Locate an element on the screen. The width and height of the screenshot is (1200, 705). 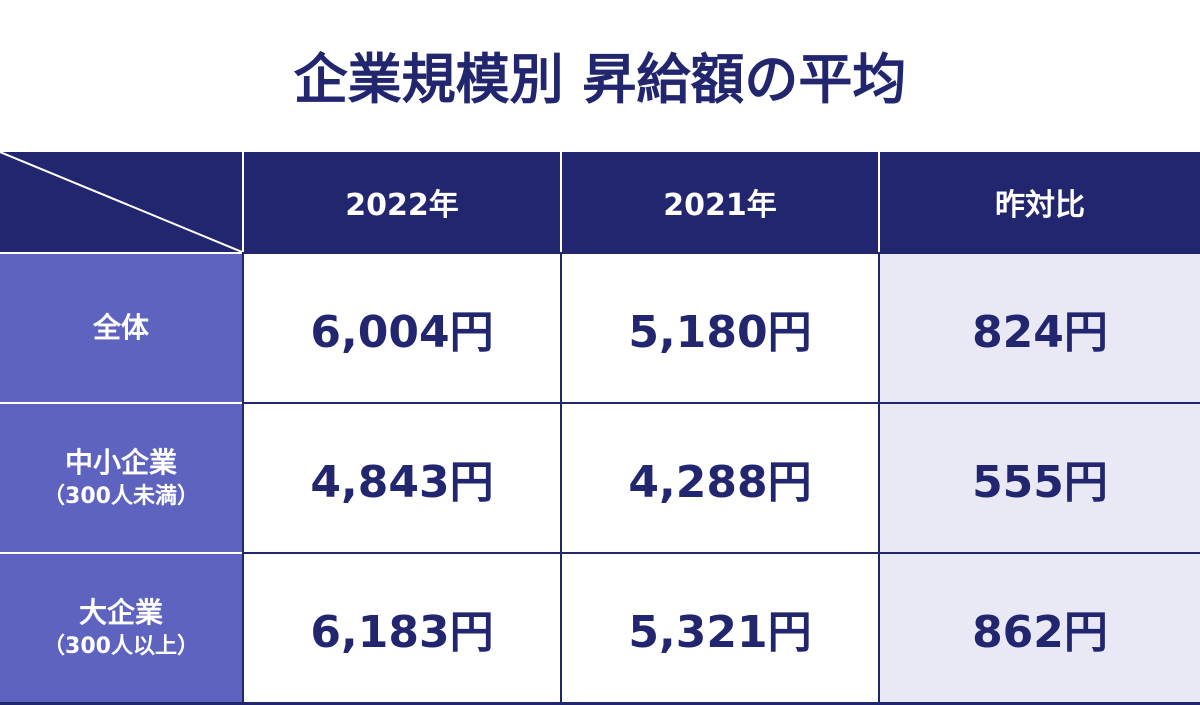
row-header: 全体 is located at coordinates (121, 327).